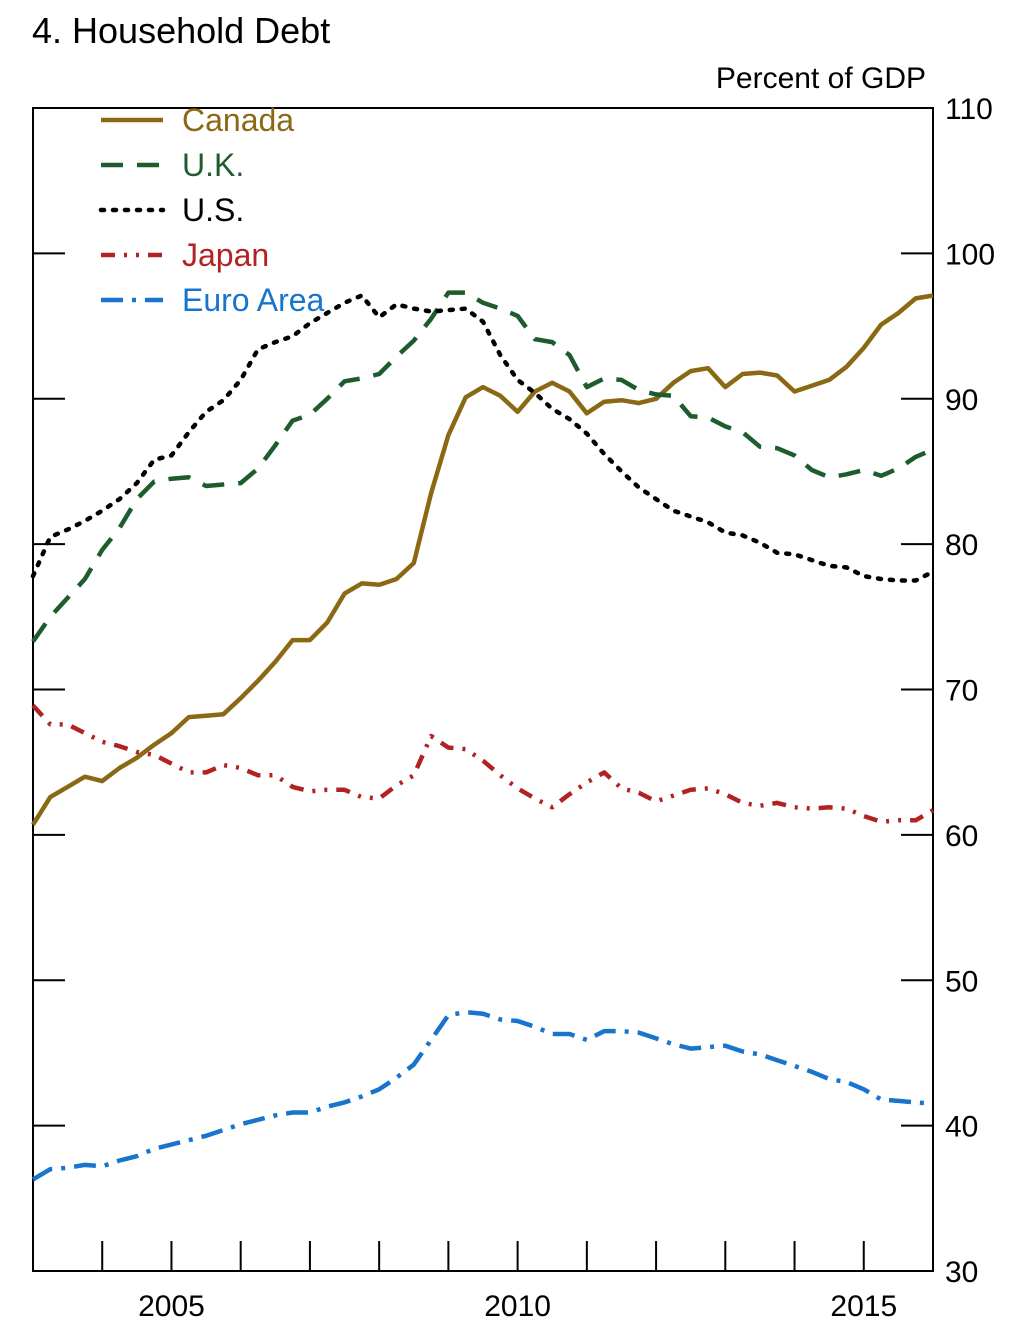 The height and width of the screenshot is (1331, 1015). Describe the element at coordinates (238, 120) in the screenshot. I see `legend-label: Canada` at that location.